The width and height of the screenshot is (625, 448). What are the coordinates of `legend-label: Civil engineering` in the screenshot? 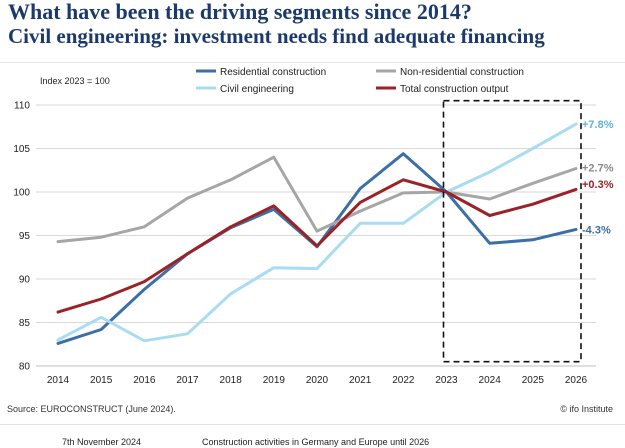 It's located at (257, 89).